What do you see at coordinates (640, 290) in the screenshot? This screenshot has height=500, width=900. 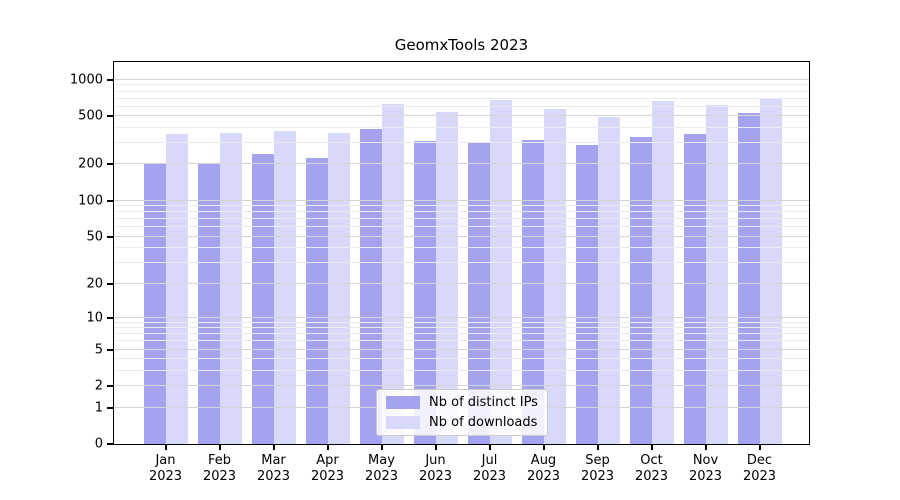 I see `bar-distinct-ips-oct` at bounding box center [640, 290].